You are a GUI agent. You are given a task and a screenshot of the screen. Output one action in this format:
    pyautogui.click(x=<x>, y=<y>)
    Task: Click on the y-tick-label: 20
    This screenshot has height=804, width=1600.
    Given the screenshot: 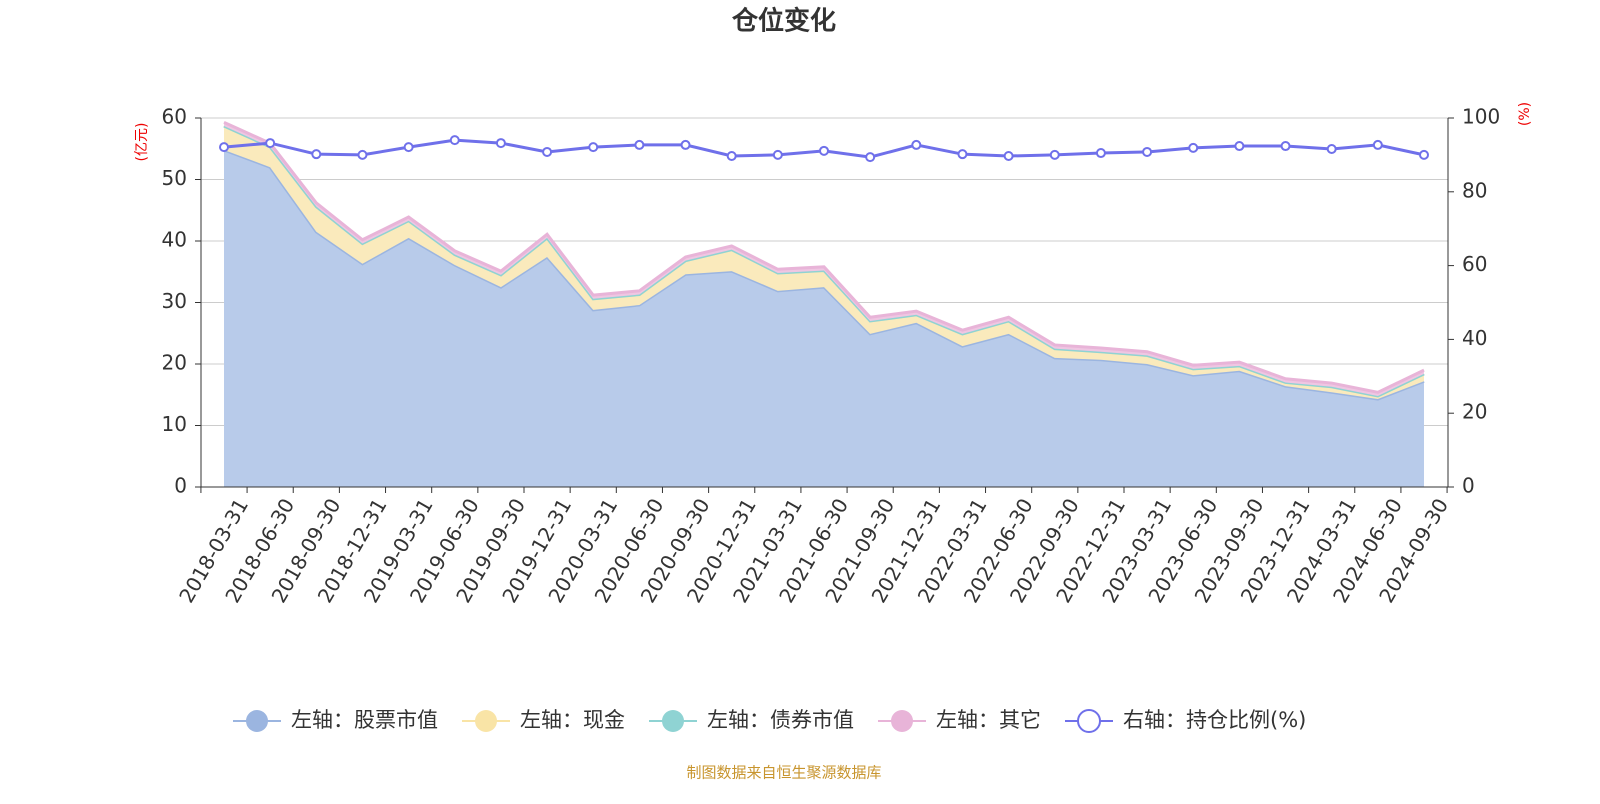 What is the action you would take?
    pyautogui.click(x=174, y=363)
    